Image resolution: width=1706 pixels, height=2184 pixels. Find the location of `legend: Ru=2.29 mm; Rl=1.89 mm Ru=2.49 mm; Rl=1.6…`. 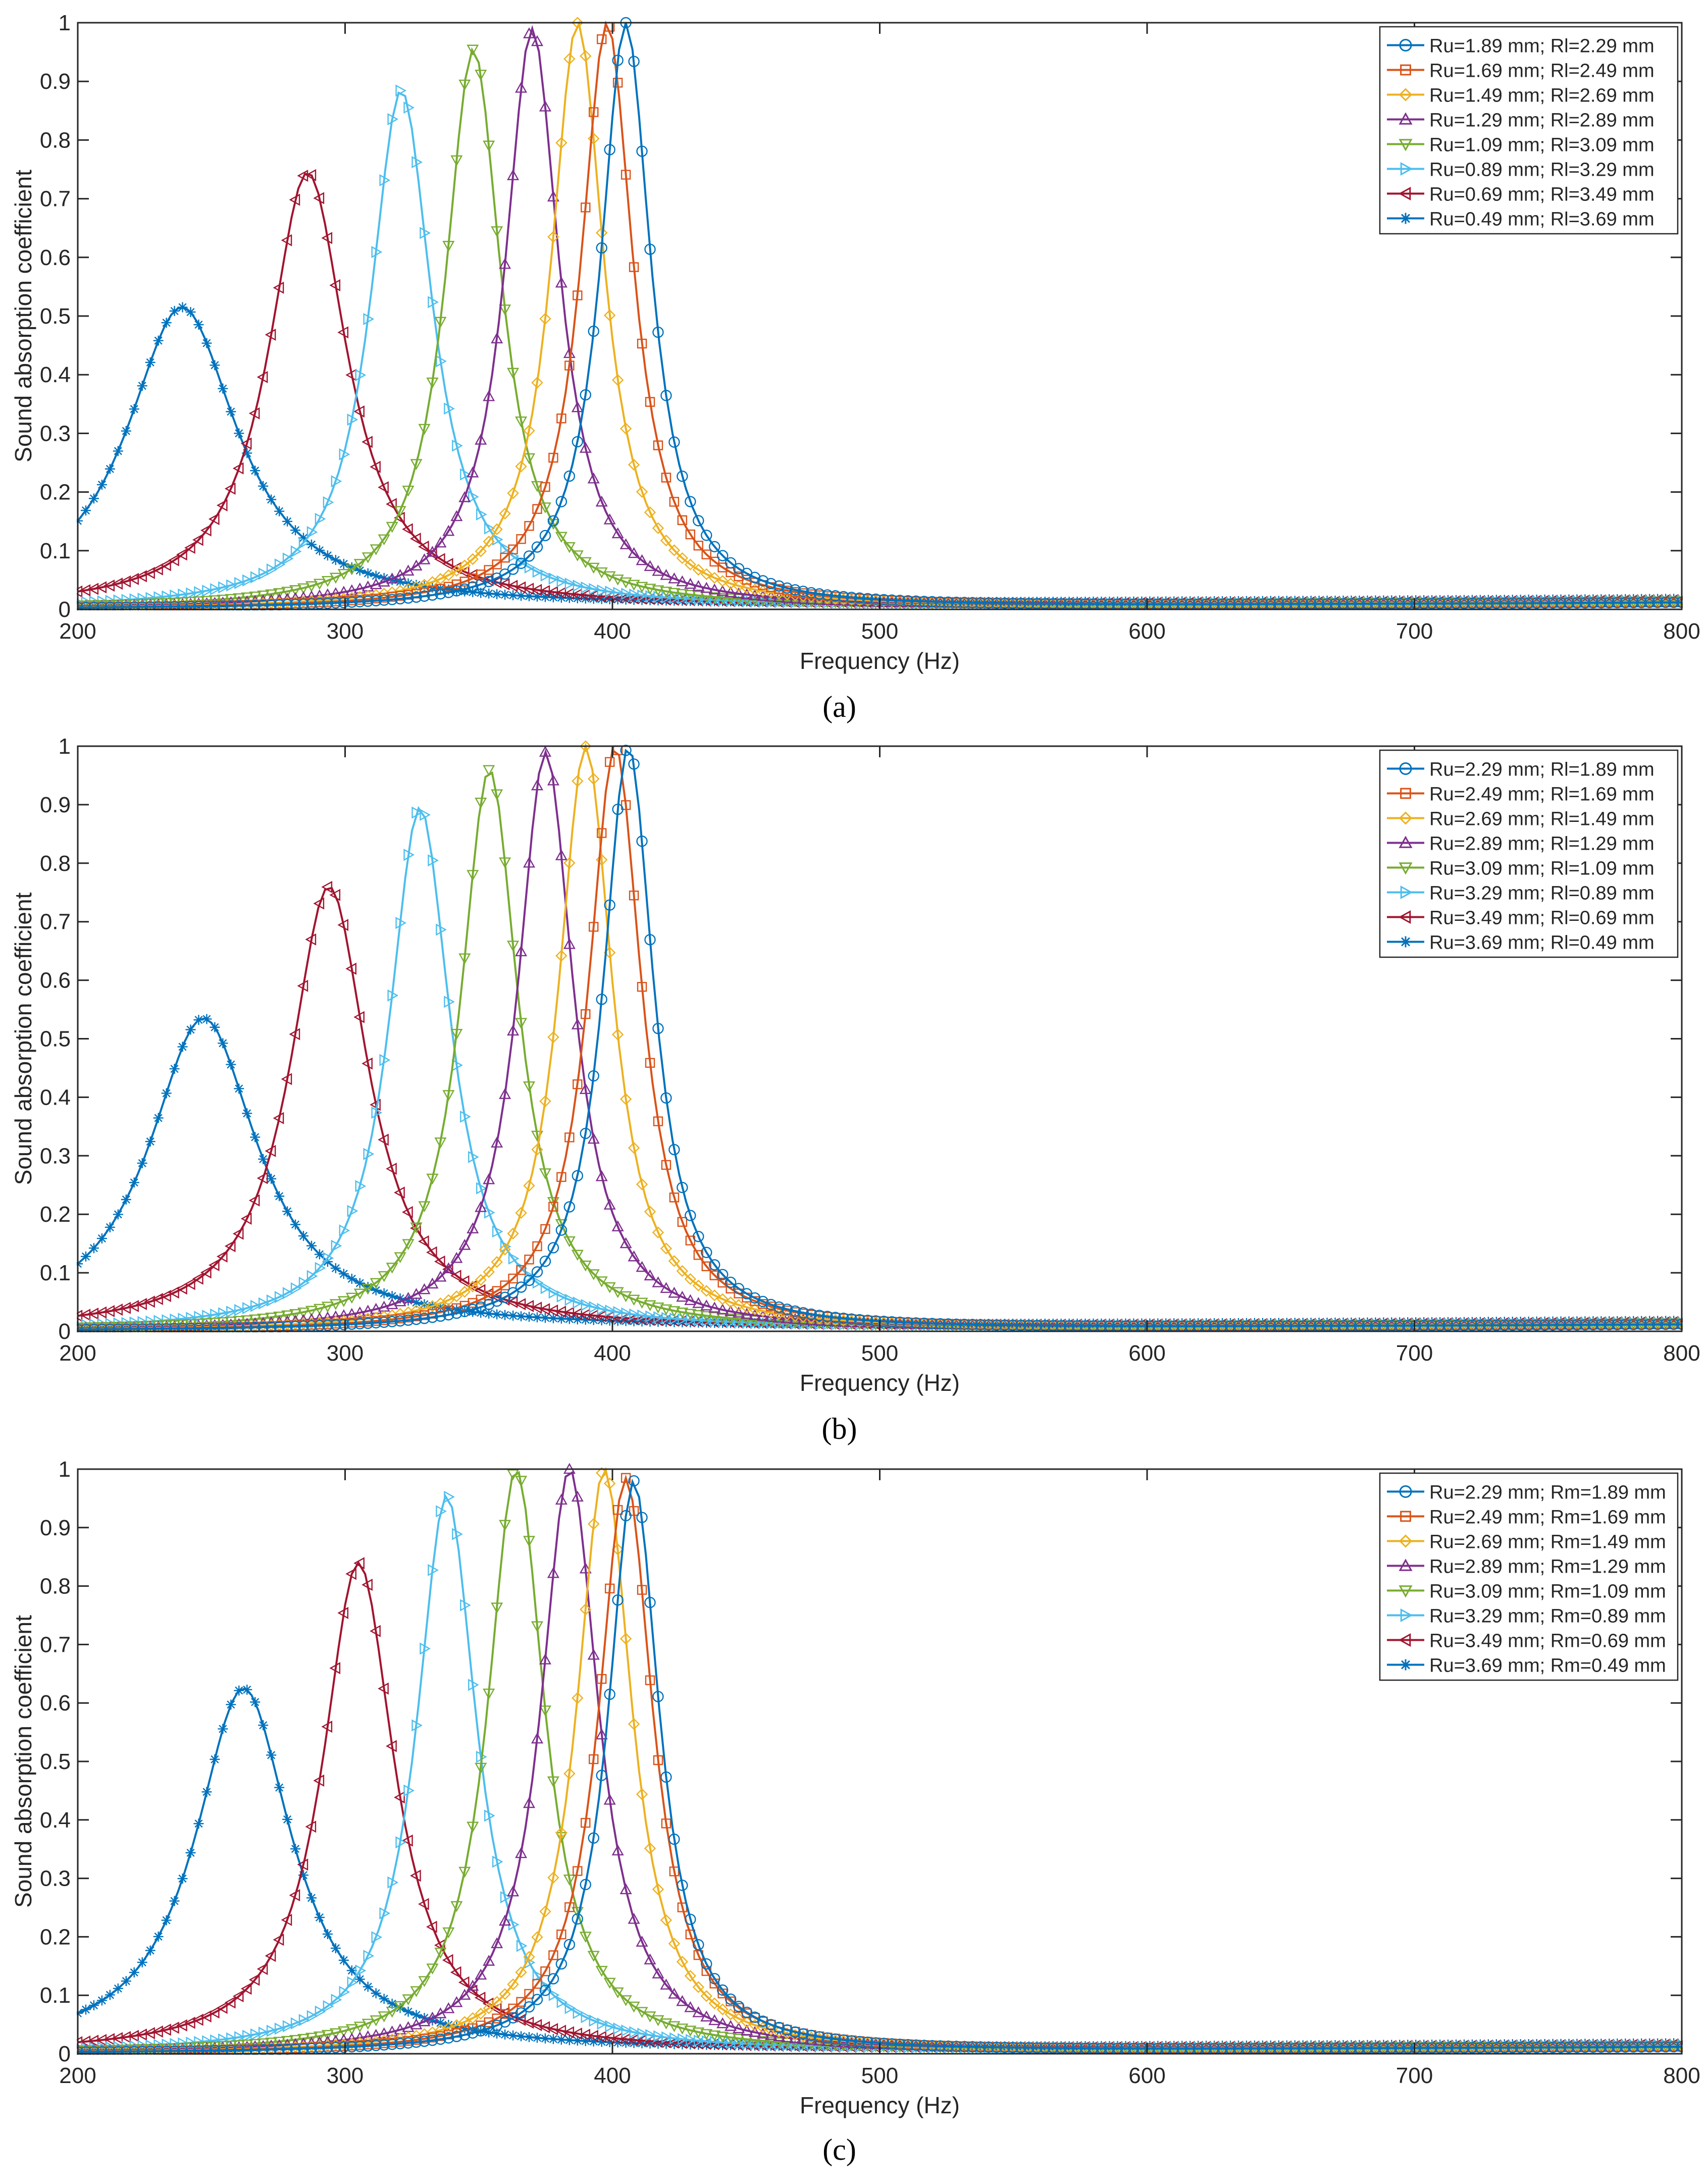

legend: Ru=2.29 mm; Rl=1.89 mm Ru=2.49 mm; Rl=1.6… is located at coordinates (1529, 853).